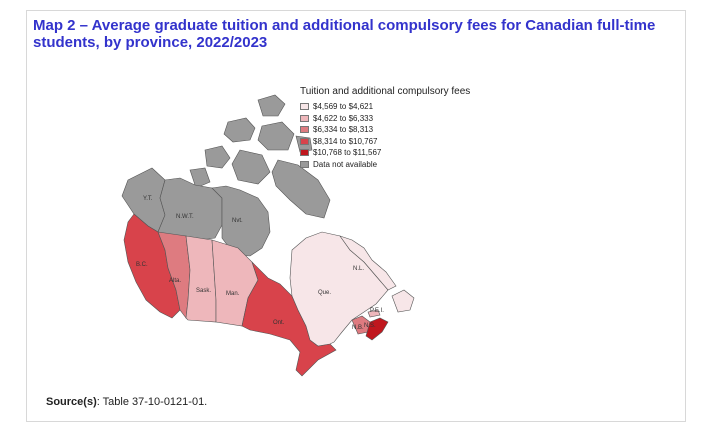  Describe the element at coordinates (343, 130) in the screenshot. I see `legend-item-label: $6,334 to $8,313` at that location.